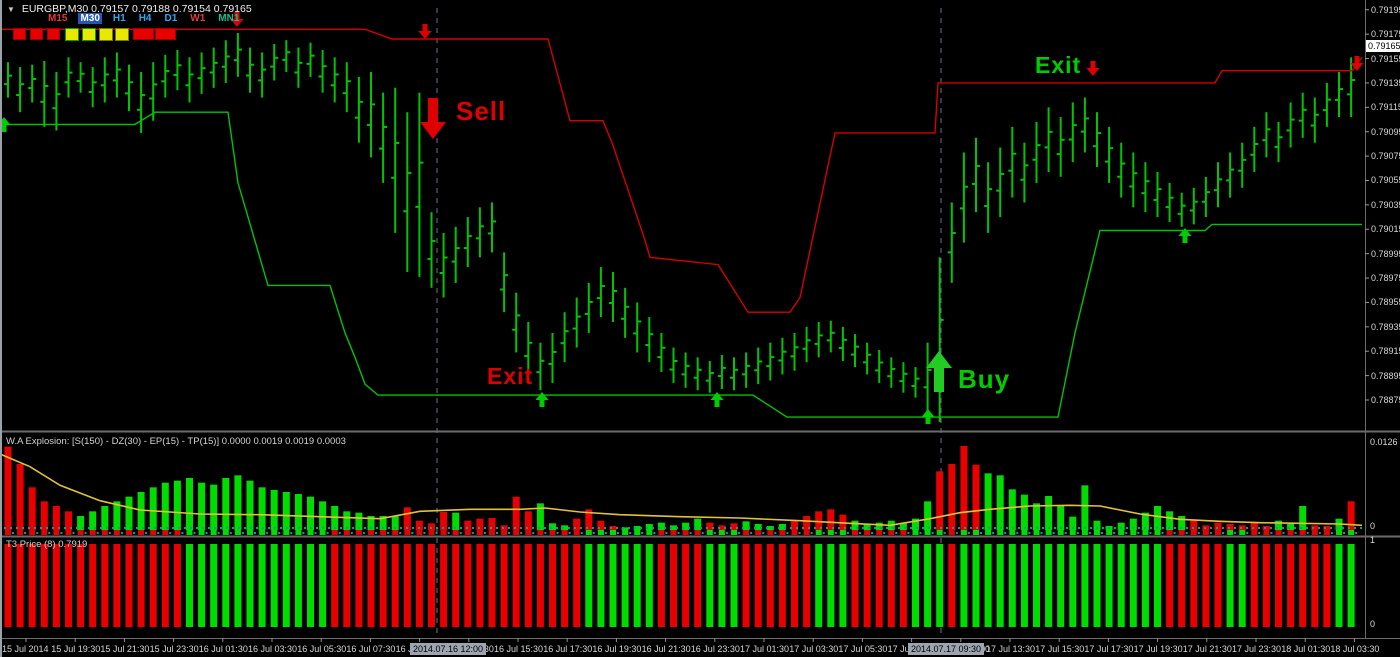 The image size is (1400, 657). I want to click on exit-label: Exit, so click(510, 376).